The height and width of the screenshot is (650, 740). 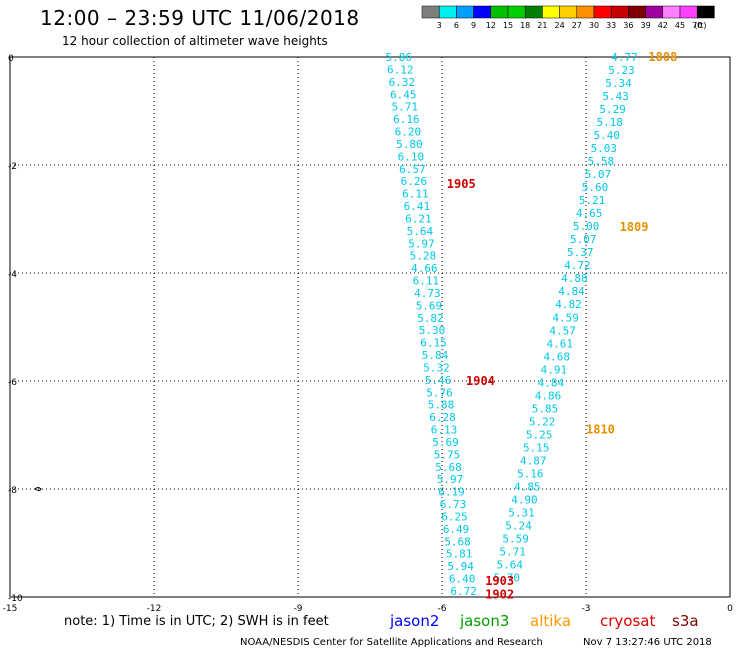 I want to click on wave-height-value: 5.23, so click(x=621, y=70).